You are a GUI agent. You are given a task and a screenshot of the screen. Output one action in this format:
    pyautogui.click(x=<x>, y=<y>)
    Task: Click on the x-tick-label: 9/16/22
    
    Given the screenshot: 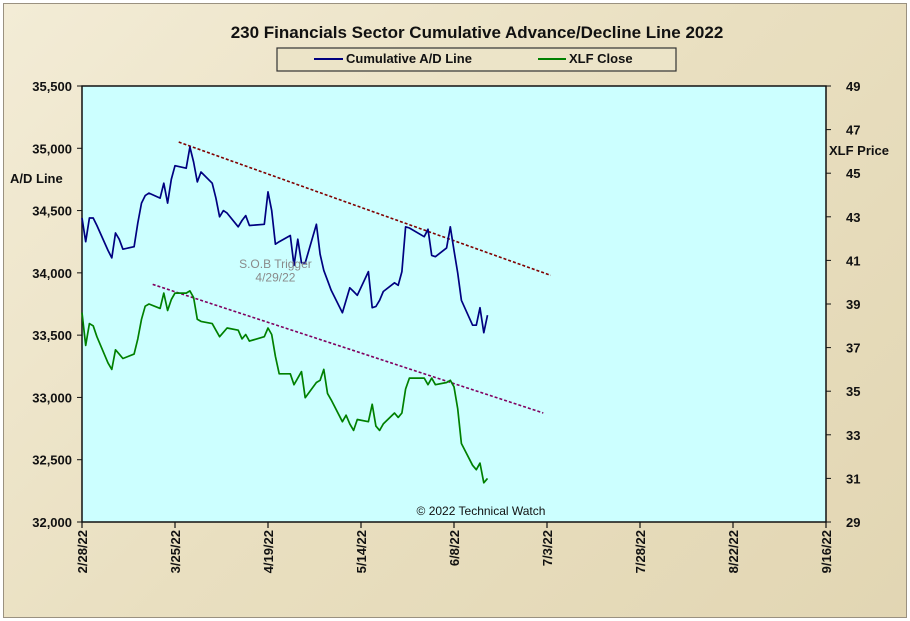 What is the action you would take?
    pyautogui.click(x=826, y=551)
    